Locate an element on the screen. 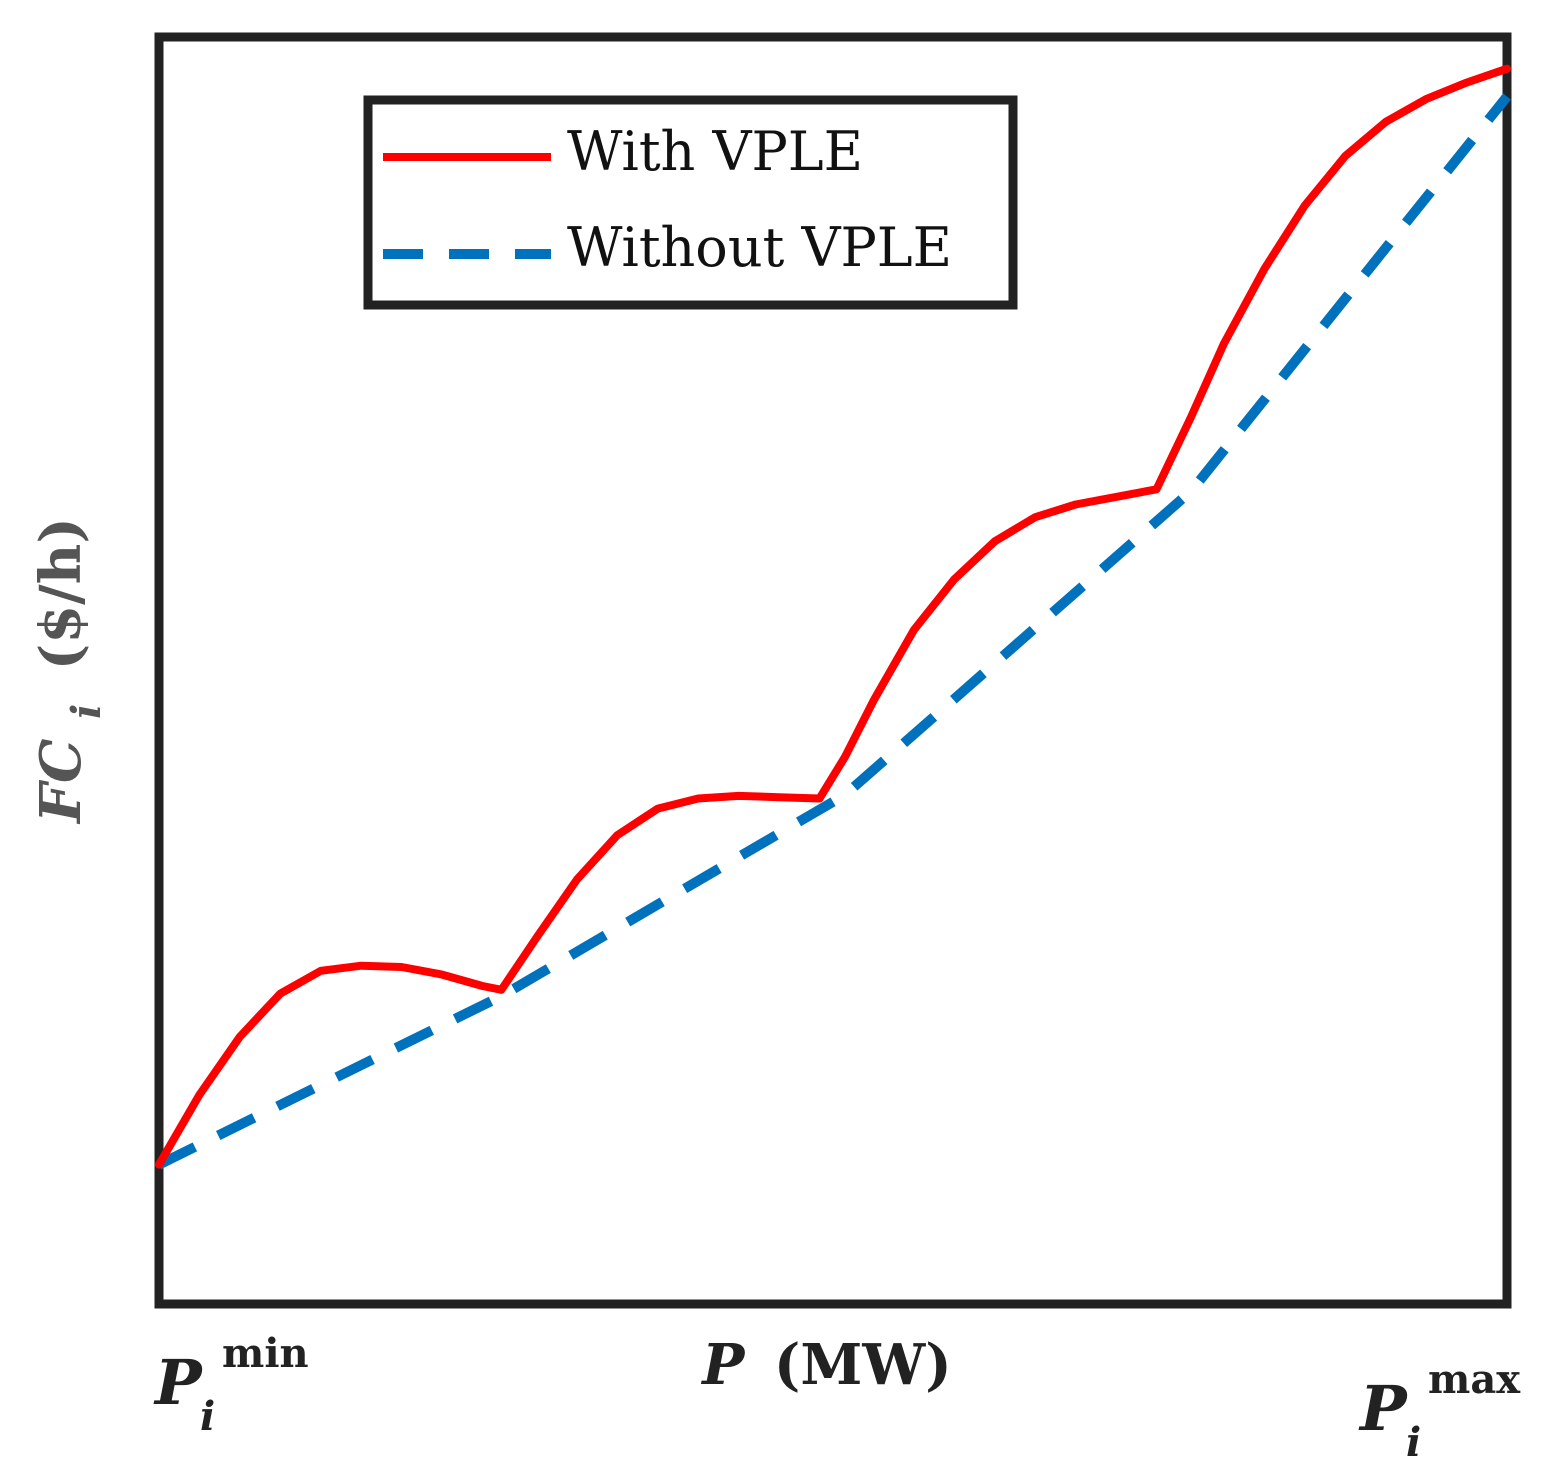 This screenshot has width=1553, height=1469. x-axis-unit: (MW) is located at coordinates (863, 1365).